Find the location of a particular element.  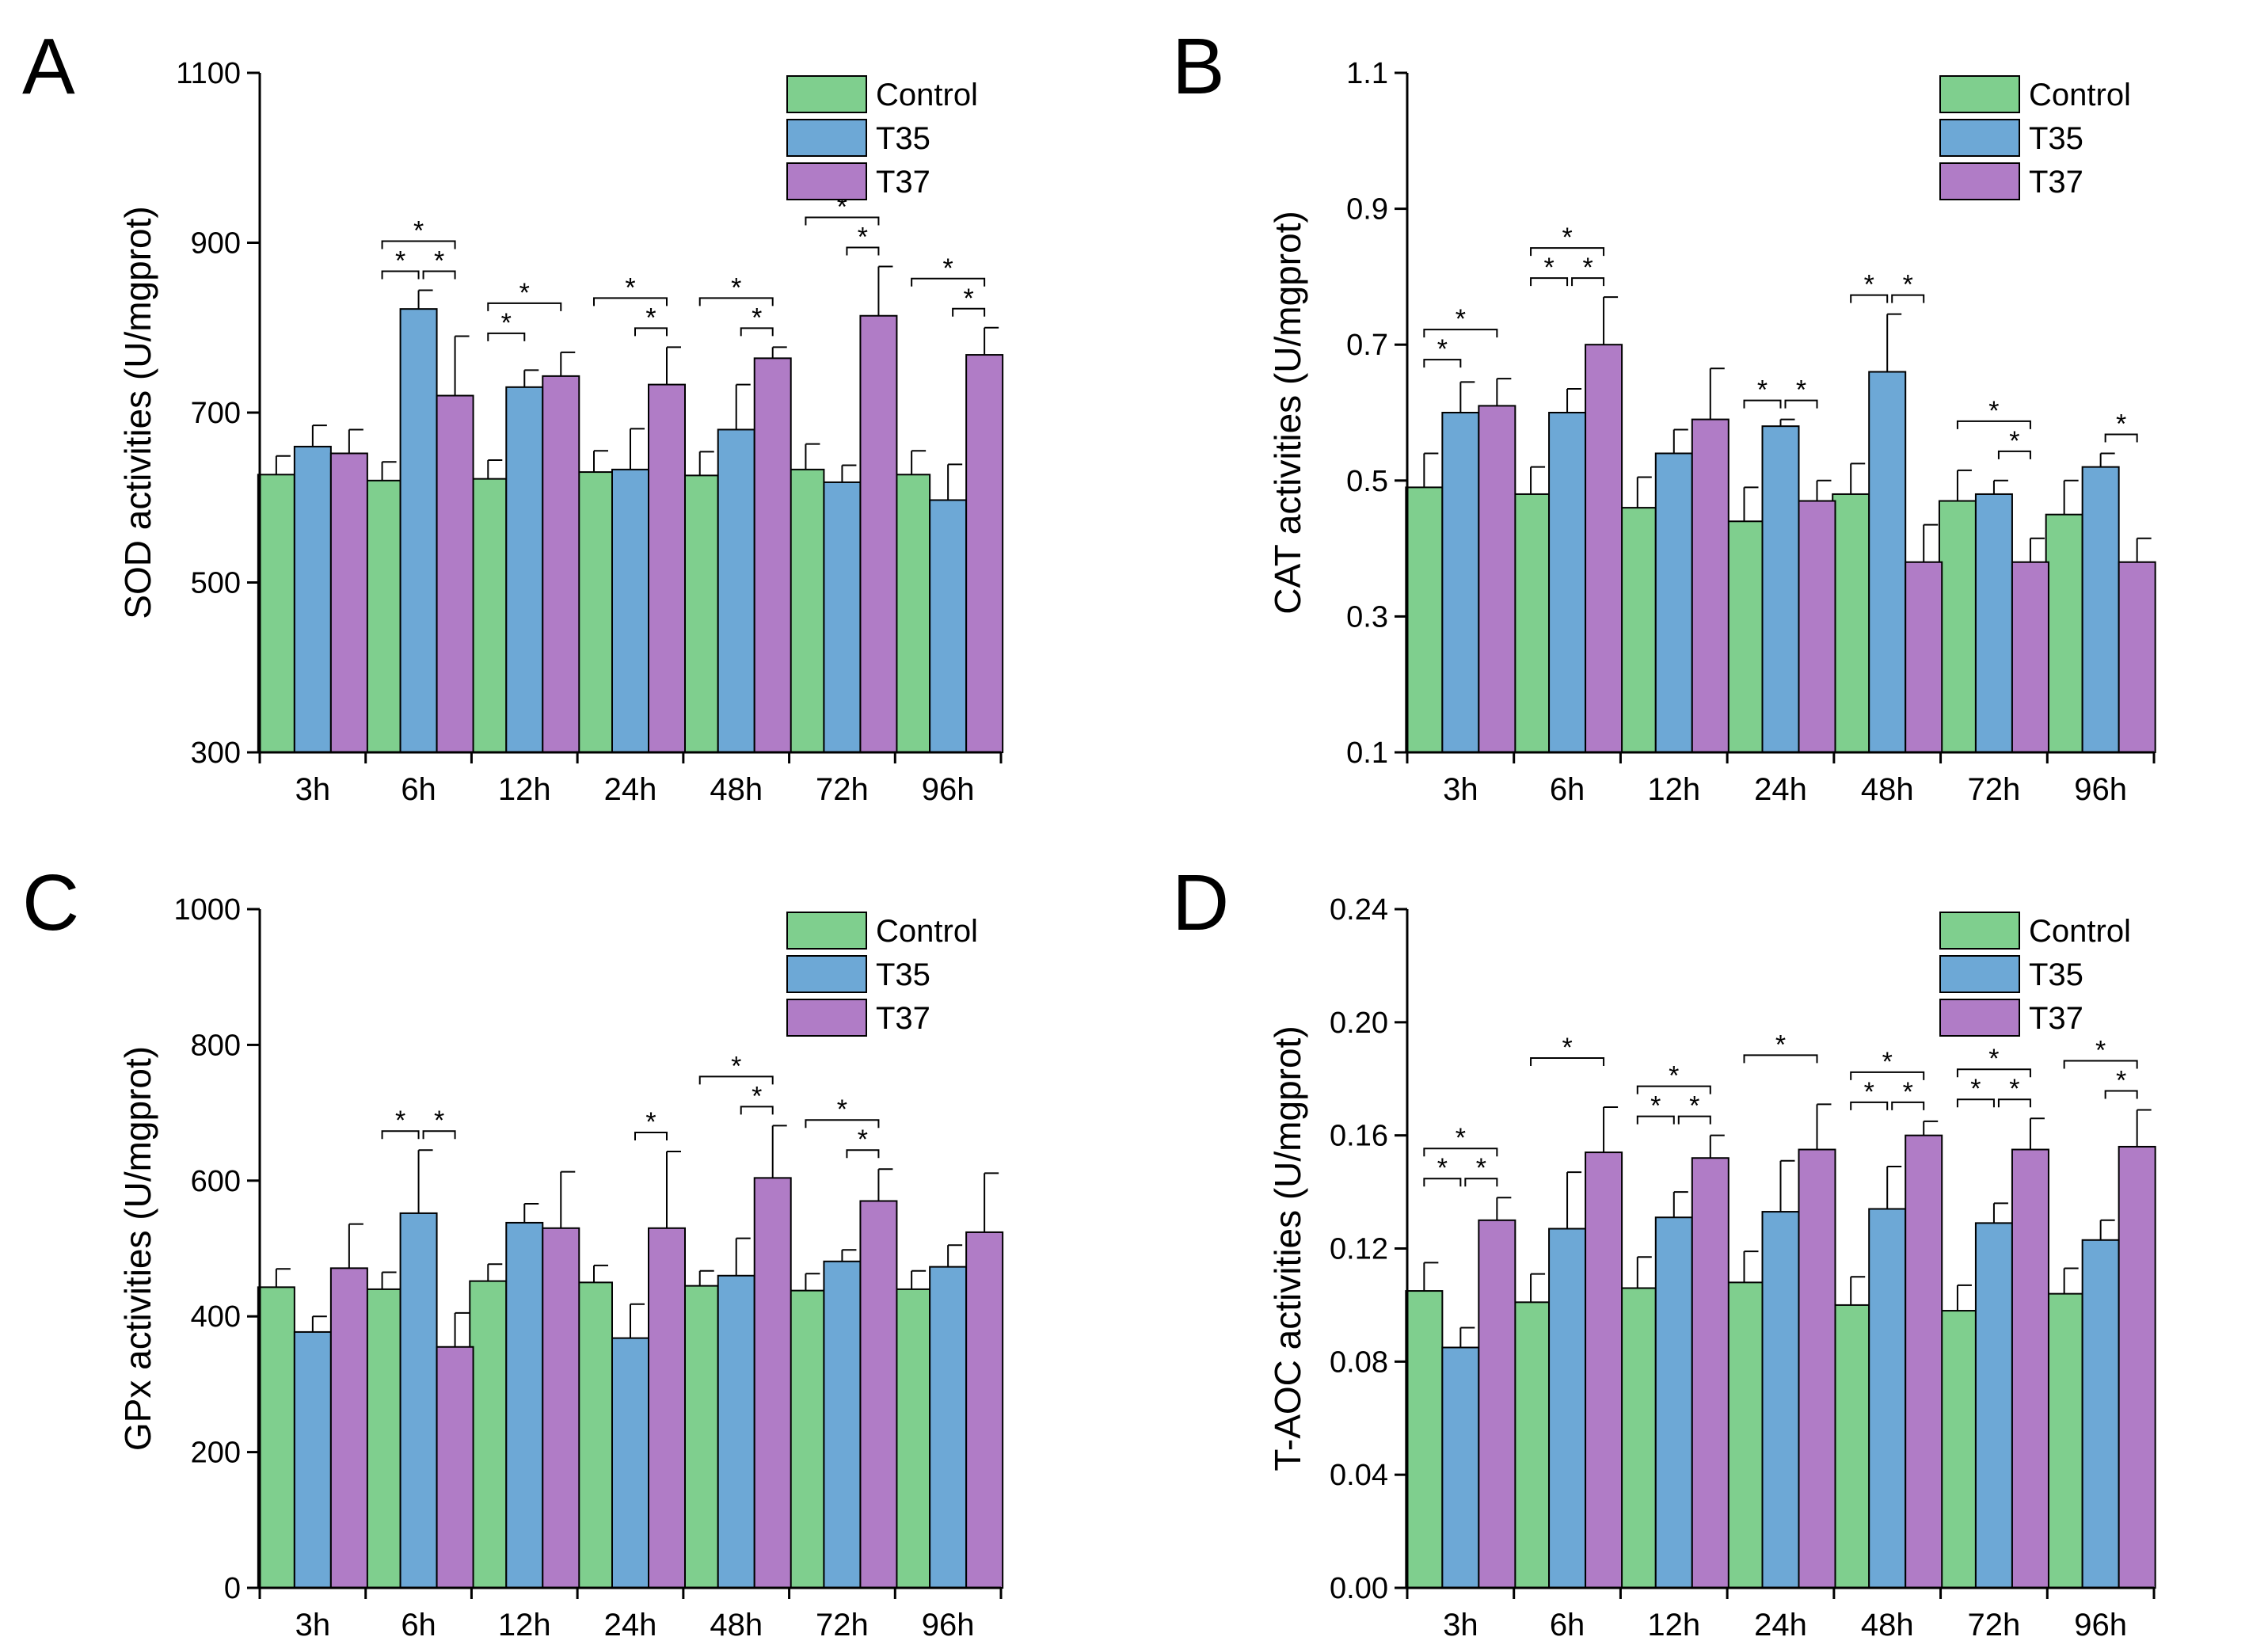

bar-t35-3h is located at coordinates (312, 1459).